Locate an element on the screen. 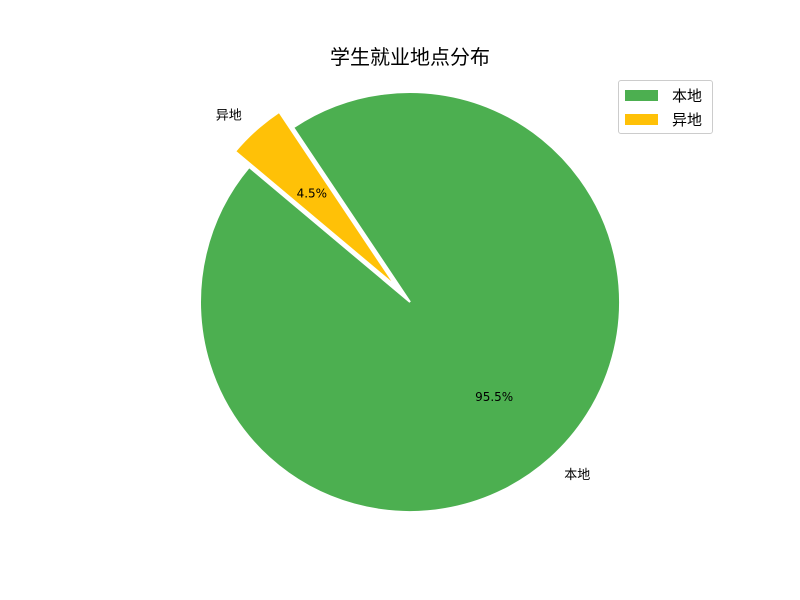 This screenshot has height=600, width=800. legend-label: 本地 is located at coordinates (687, 95).